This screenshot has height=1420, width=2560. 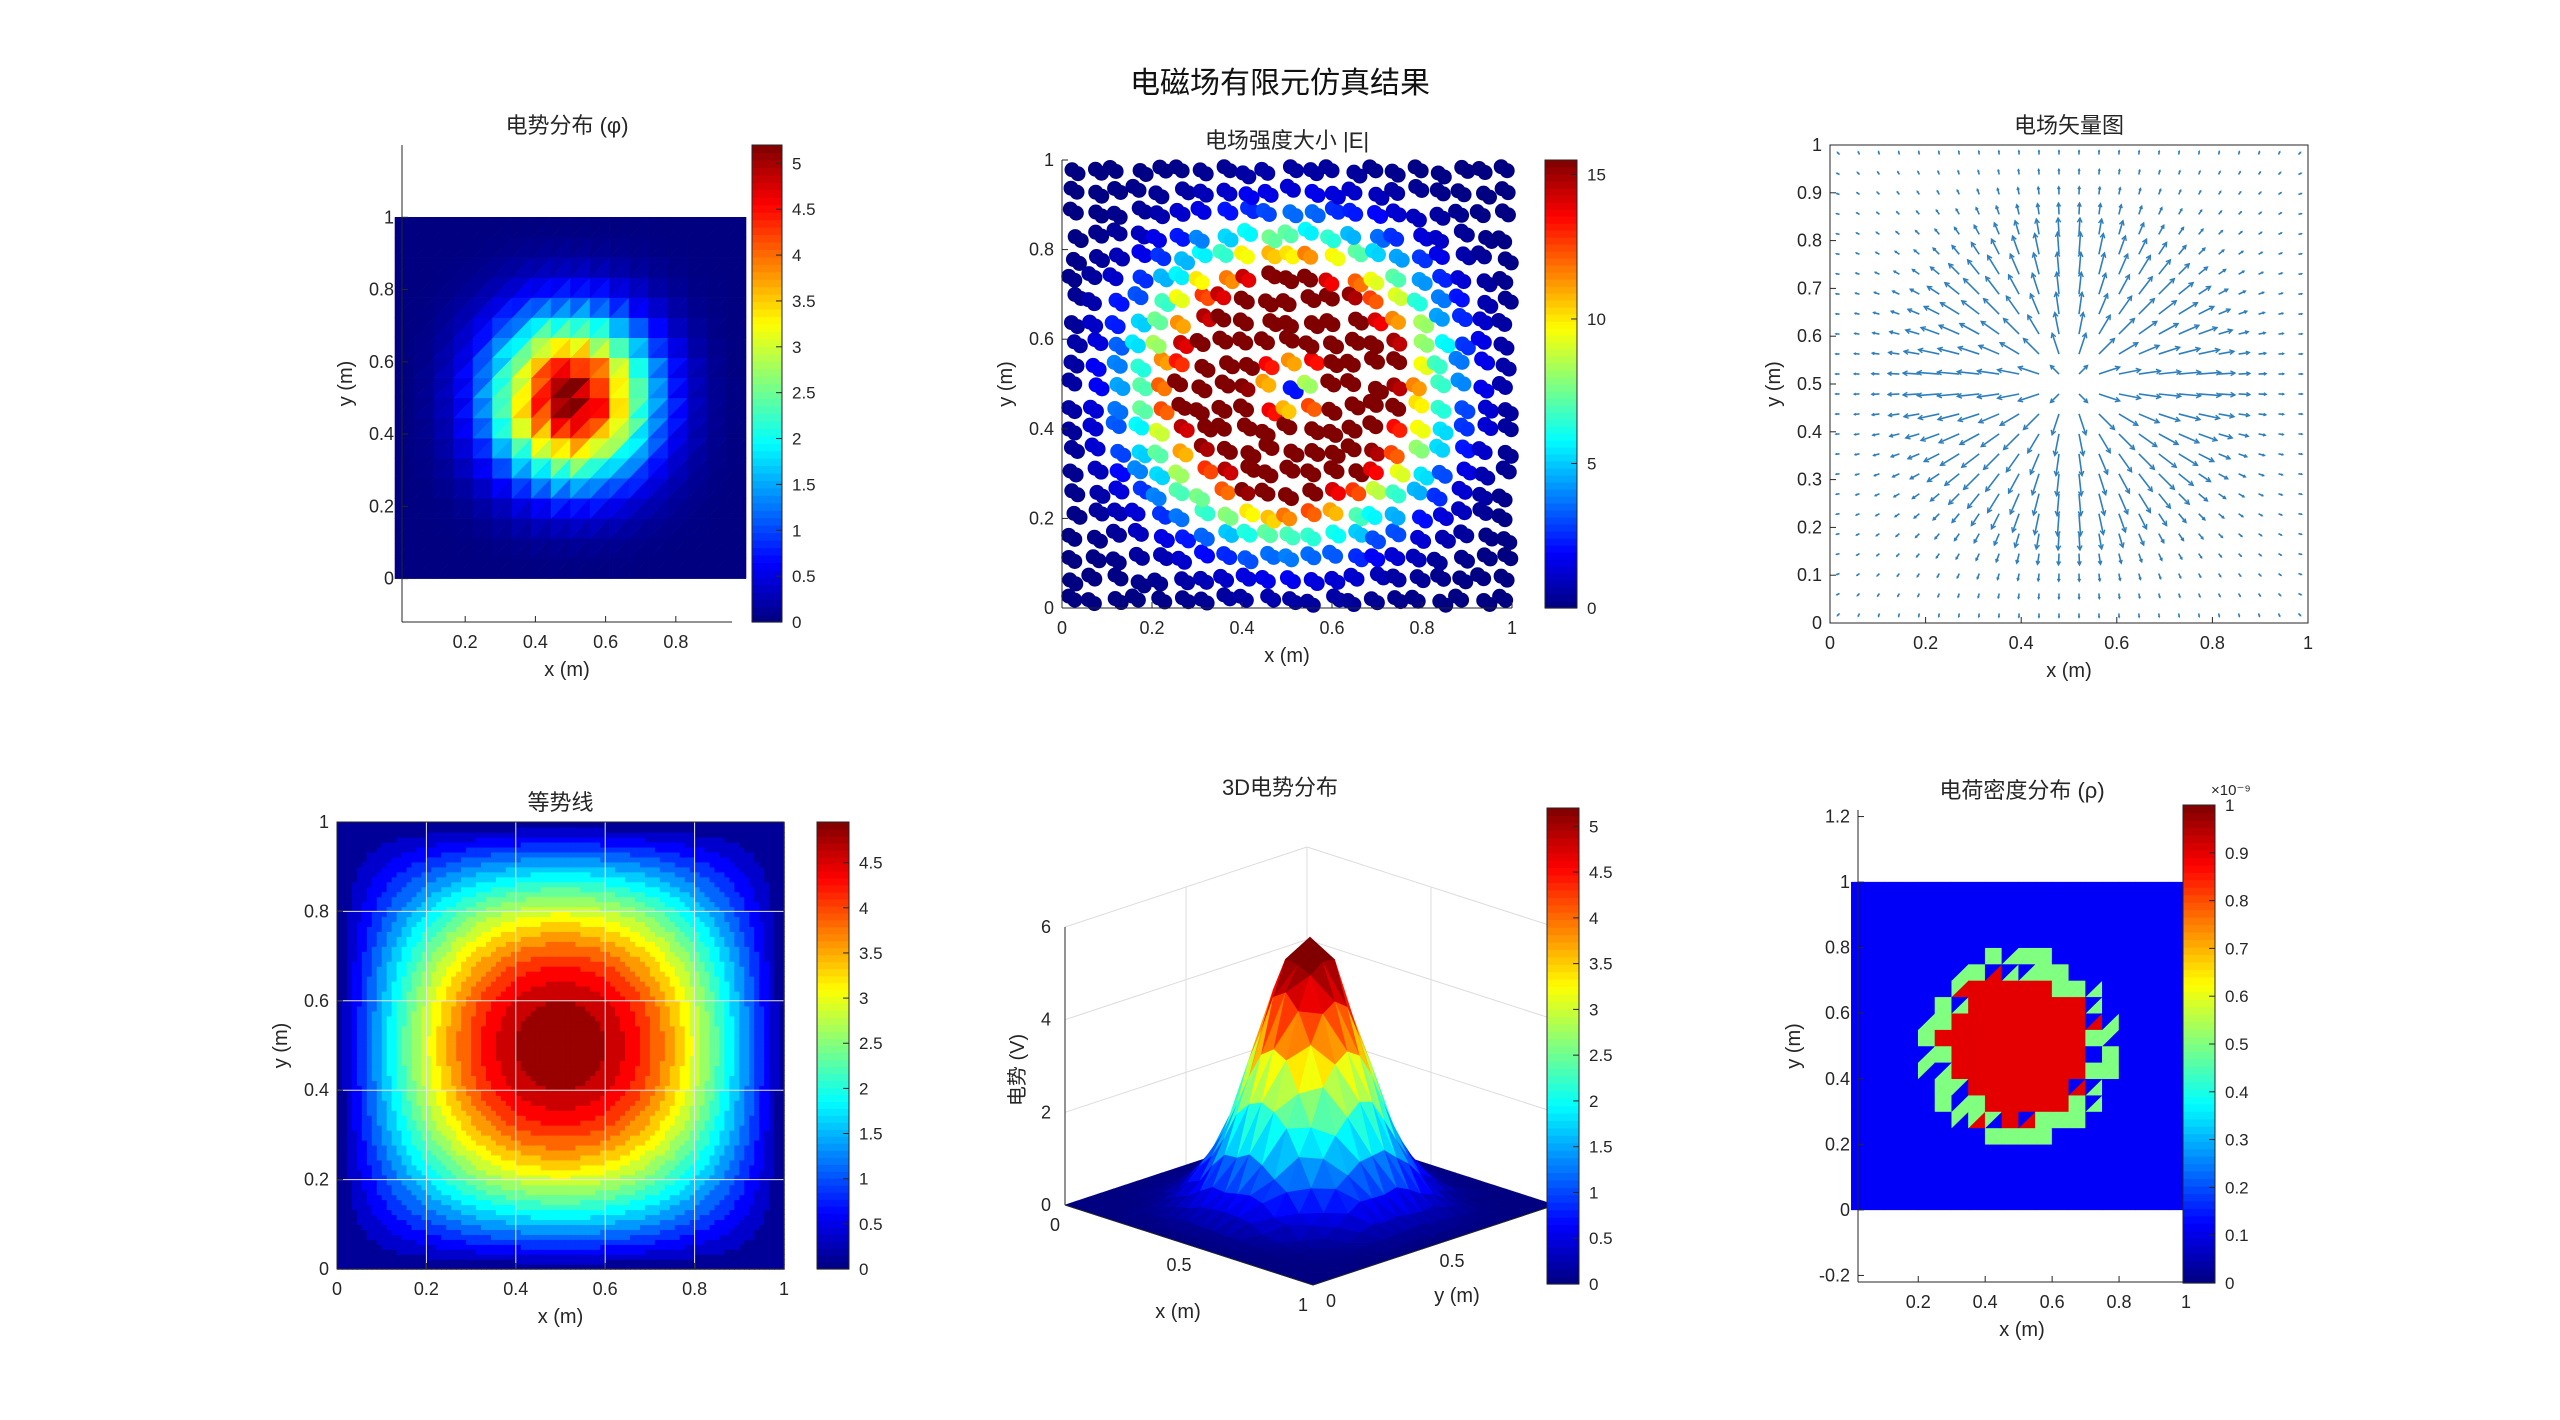 What do you see at coordinates (804, 301) in the screenshot?
I see `colorbar-tick-label: 3.5` at bounding box center [804, 301].